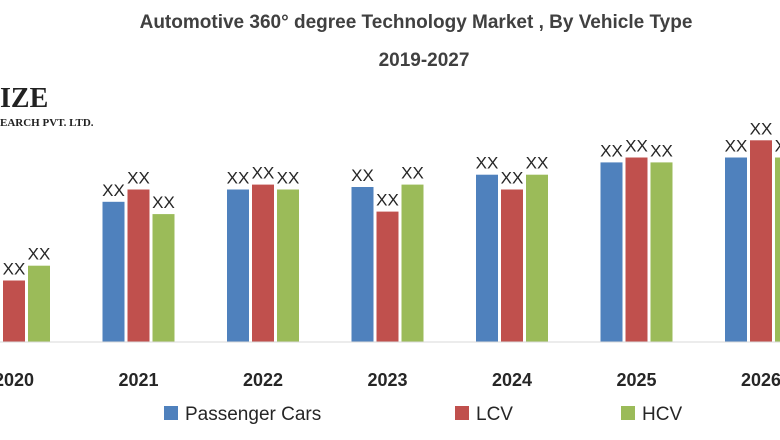 The image size is (780, 440). What do you see at coordinates (761, 128) in the screenshot?
I see `data-label-lcv-2026: XX` at bounding box center [761, 128].